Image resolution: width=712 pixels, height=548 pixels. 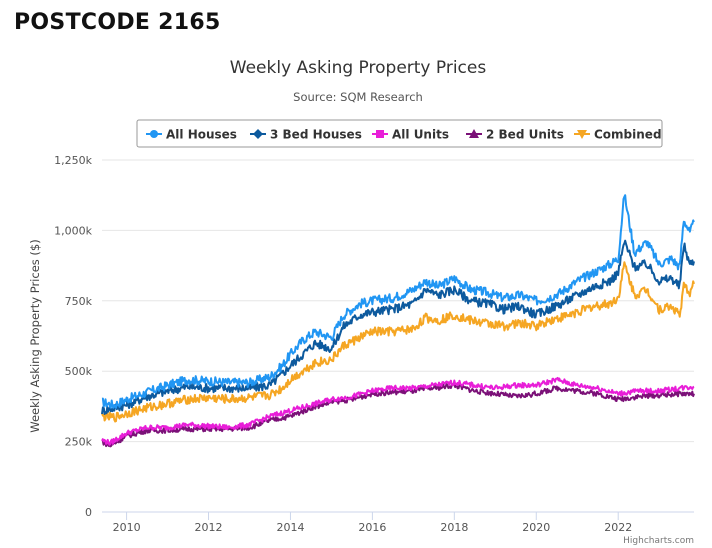 I want to click on y-tick-label: 750k, so click(x=79, y=301).